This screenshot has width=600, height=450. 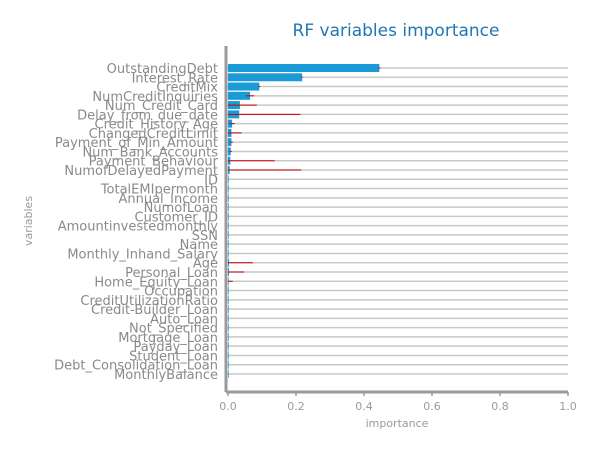 I want to click on bar-monthly-inhand-salary, so click(x=228, y=253).